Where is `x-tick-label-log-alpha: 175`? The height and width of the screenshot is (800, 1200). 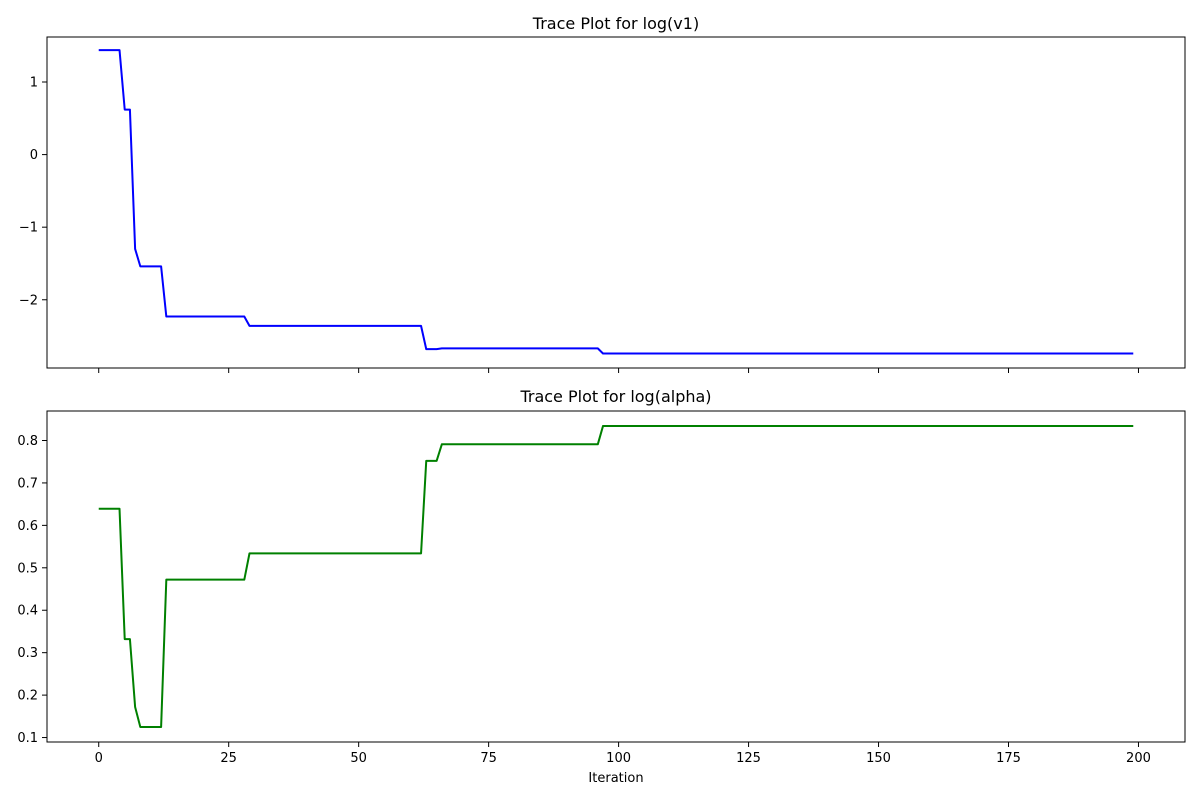 x-tick-label-log-alpha: 175 is located at coordinates (1008, 758).